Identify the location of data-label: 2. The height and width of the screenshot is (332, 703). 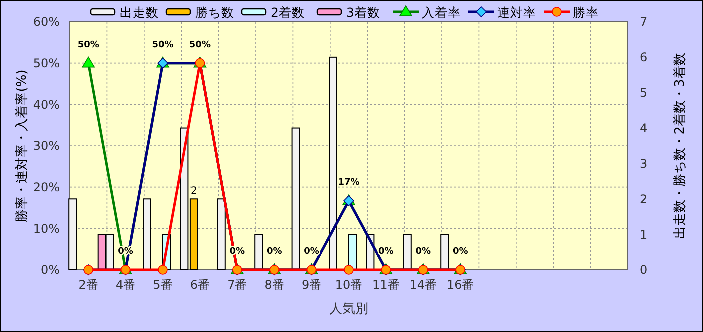
(194, 192).